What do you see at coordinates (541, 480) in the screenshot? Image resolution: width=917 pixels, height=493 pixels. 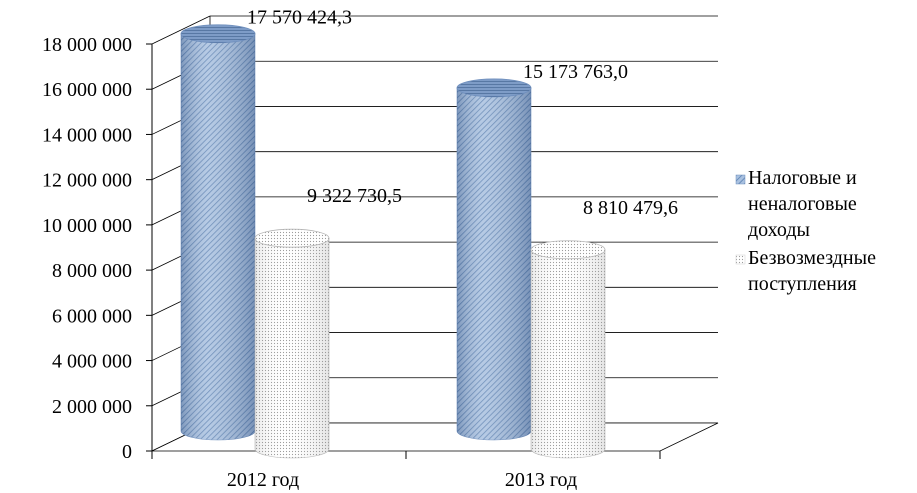 I see `category-label: 2013 год` at bounding box center [541, 480].